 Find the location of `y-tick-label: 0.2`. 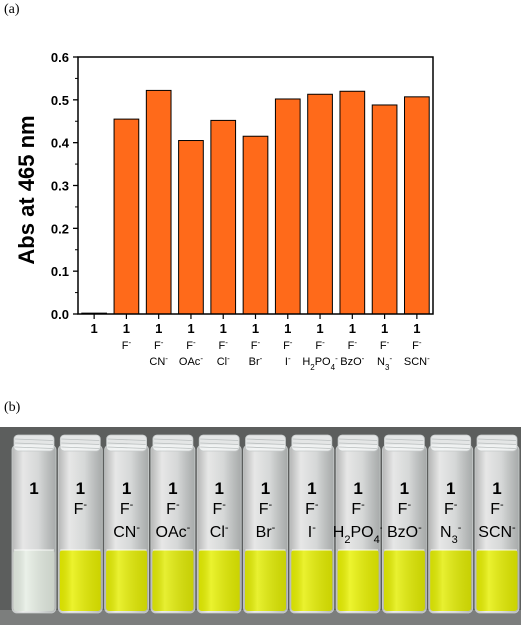

y-tick-label: 0.2 is located at coordinates (60, 228).